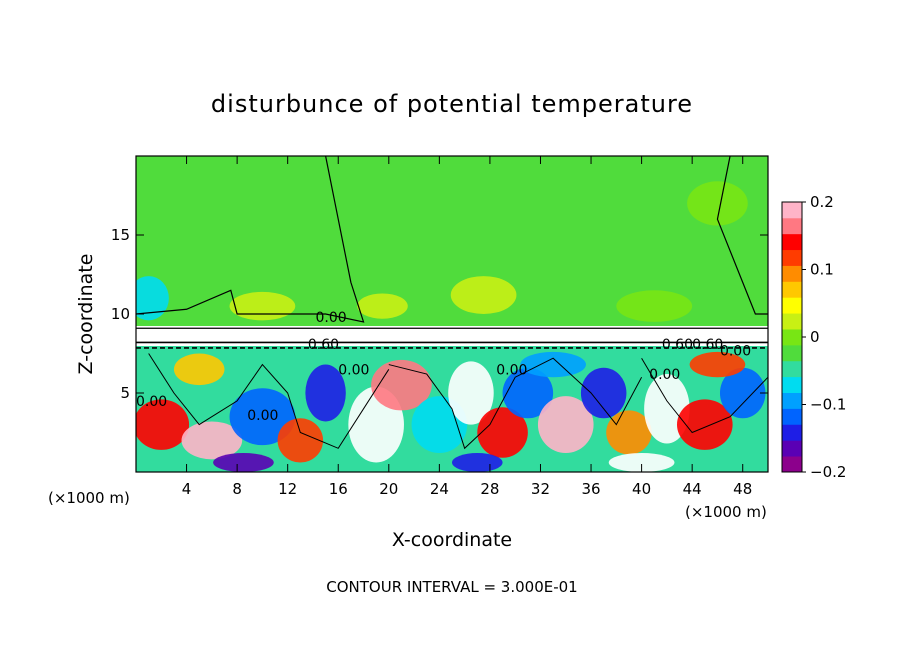 The width and height of the screenshot is (904, 654). Describe the element at coordinates (641, 489) in the screenshot. I see `x-tick-label: 40` at that location.